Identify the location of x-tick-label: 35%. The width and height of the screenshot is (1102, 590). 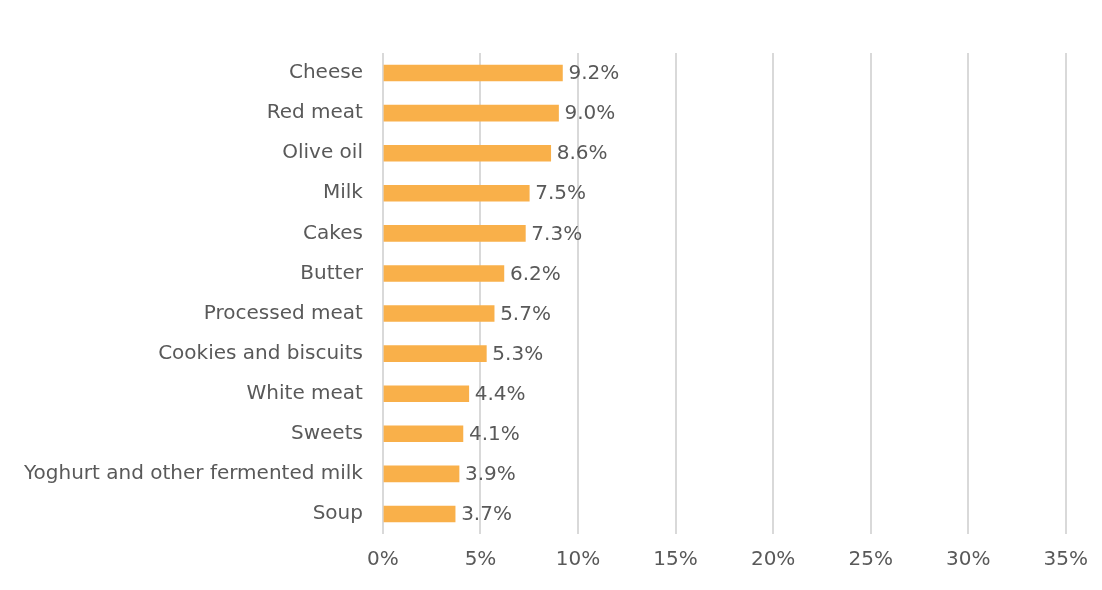
(1065, 558).